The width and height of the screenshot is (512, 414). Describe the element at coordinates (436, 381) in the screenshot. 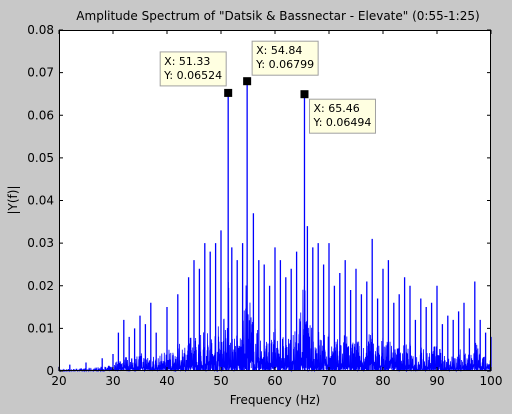

I see `x-tick-label: 90` at that location.